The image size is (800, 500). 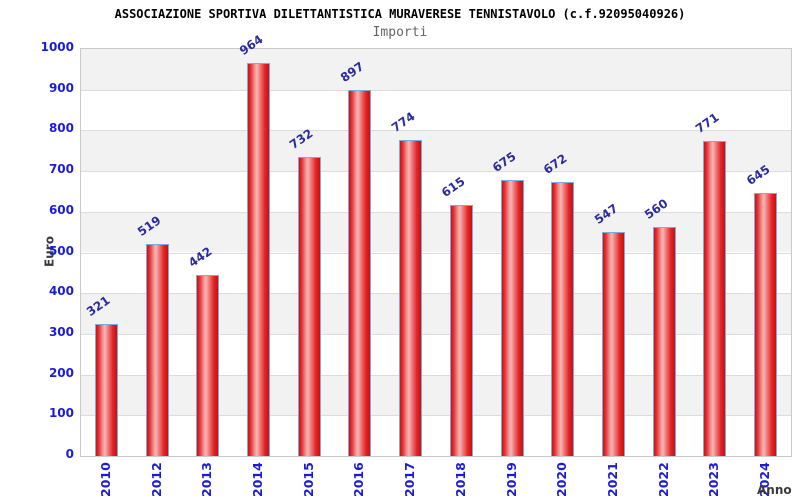 What do you see at coordinates (512, 318) in the screenshot?
I see `bar-2019` at bounding box center [512, 318].